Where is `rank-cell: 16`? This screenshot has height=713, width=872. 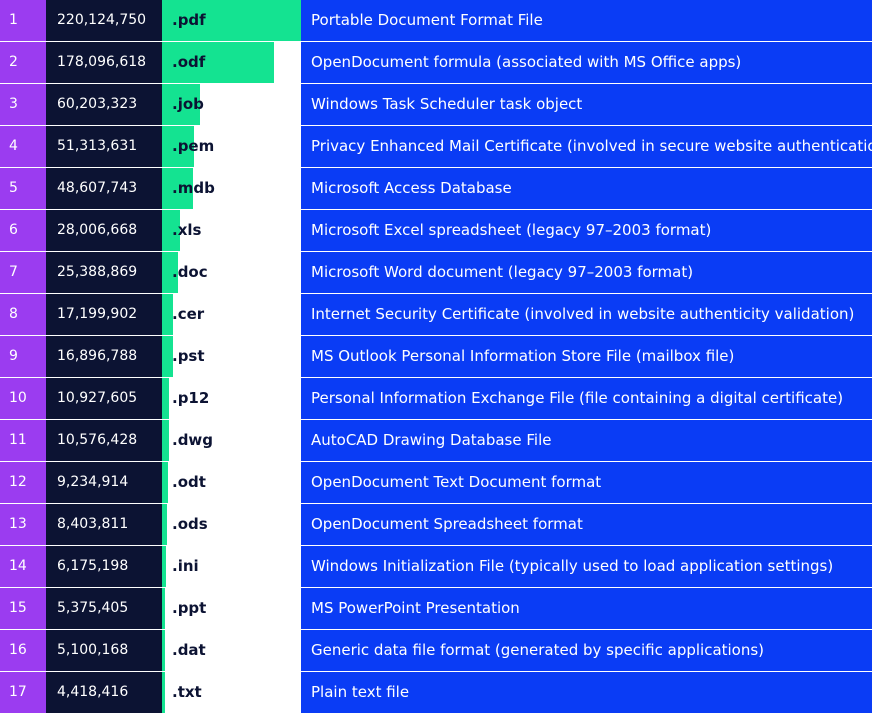
rank-cell: 16 is located at coordinates (23, 650).